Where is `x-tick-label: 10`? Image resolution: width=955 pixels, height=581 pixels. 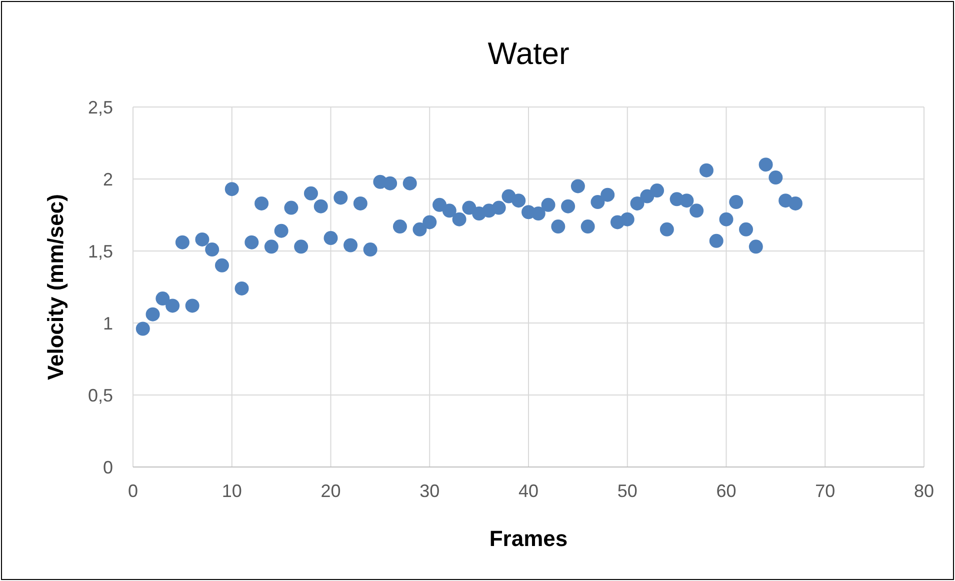
x-tick-label: 10 is located at coordinates (232, 491).